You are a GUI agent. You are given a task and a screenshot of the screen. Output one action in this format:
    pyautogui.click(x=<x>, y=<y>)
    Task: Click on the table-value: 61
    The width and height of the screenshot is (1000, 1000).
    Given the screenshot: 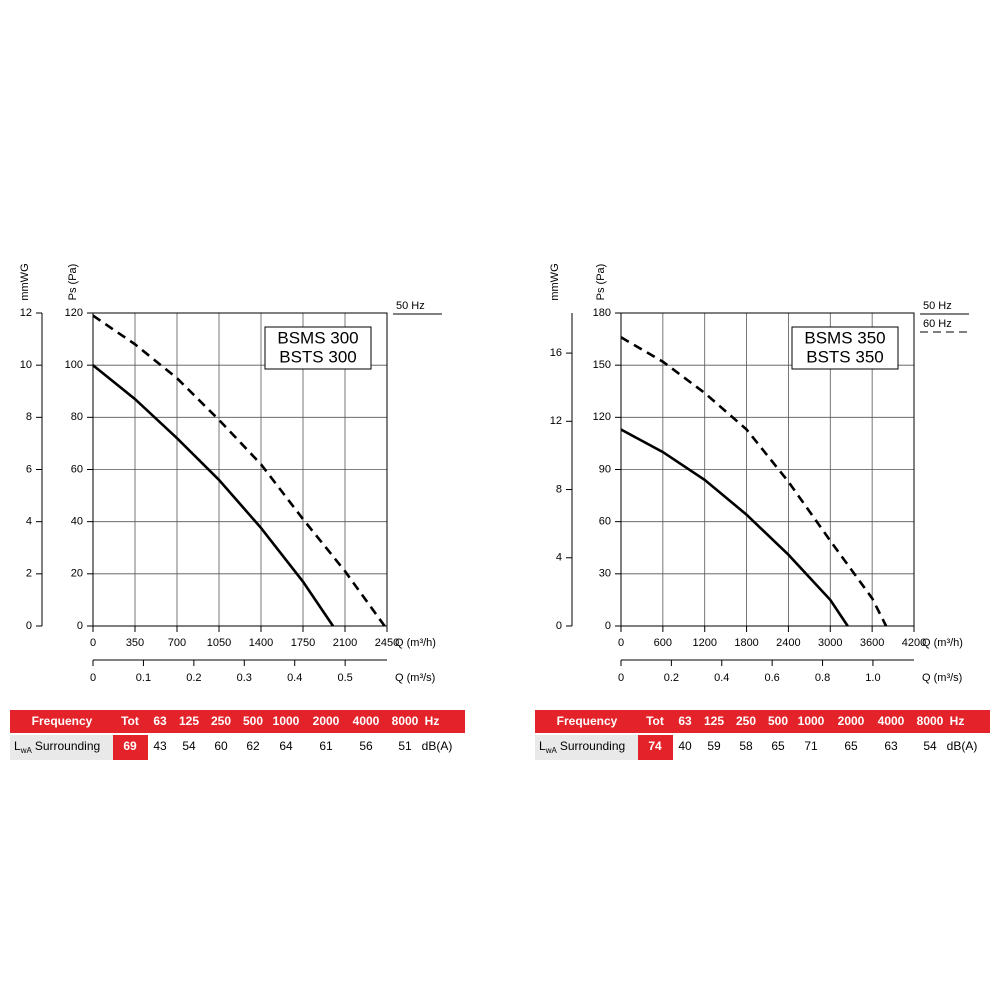 What is the action you would take?
    pyautogui.click(x=326, y=746)
    